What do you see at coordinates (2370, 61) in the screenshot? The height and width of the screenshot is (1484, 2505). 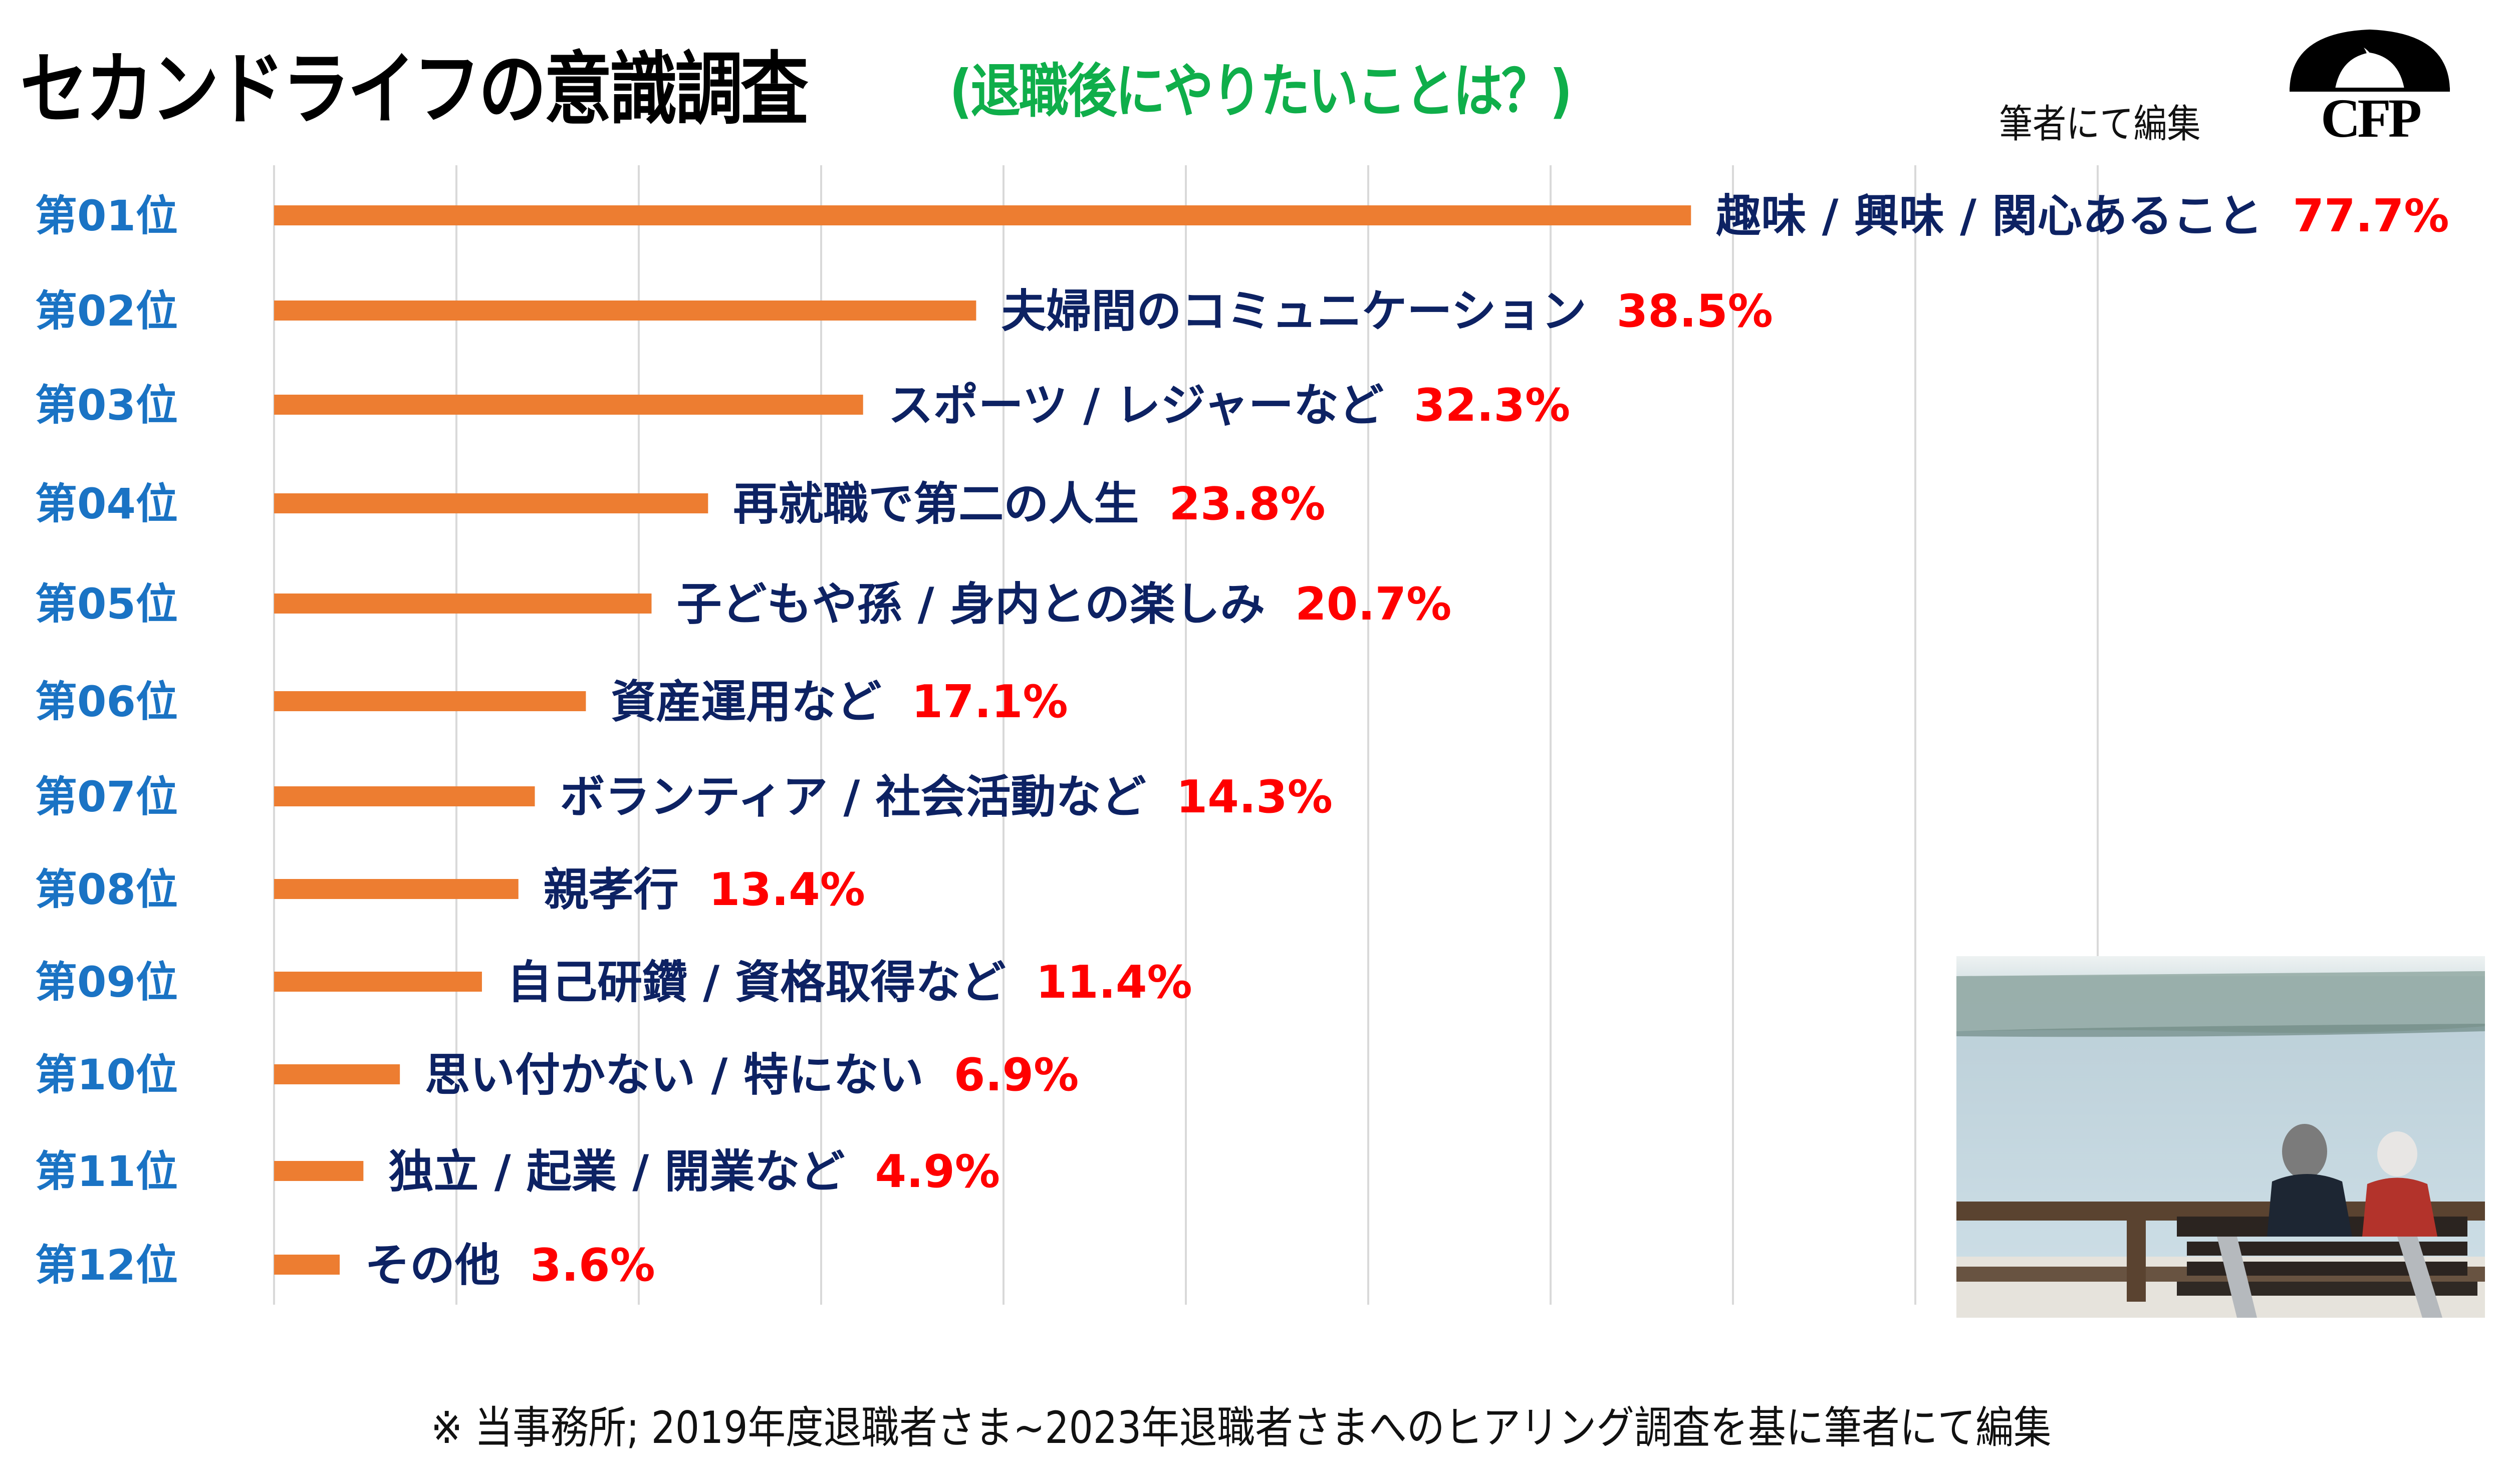 I see `cfp-flame-arch-icon` at bounding box center [2370, 61].